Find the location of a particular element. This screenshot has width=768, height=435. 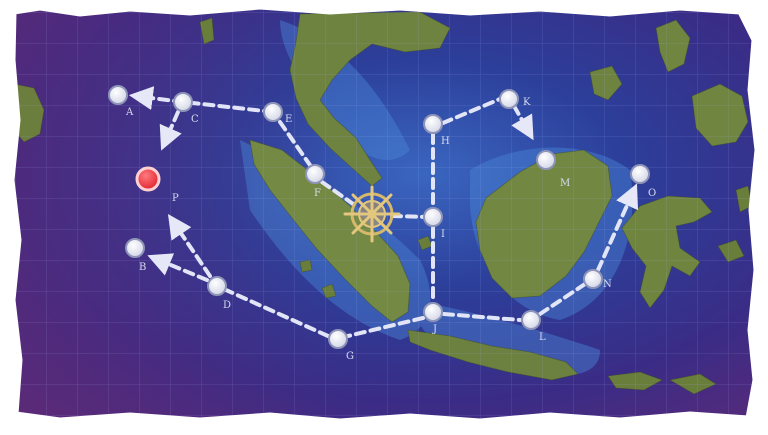

node-label: B is located at coordinates (143, 267).